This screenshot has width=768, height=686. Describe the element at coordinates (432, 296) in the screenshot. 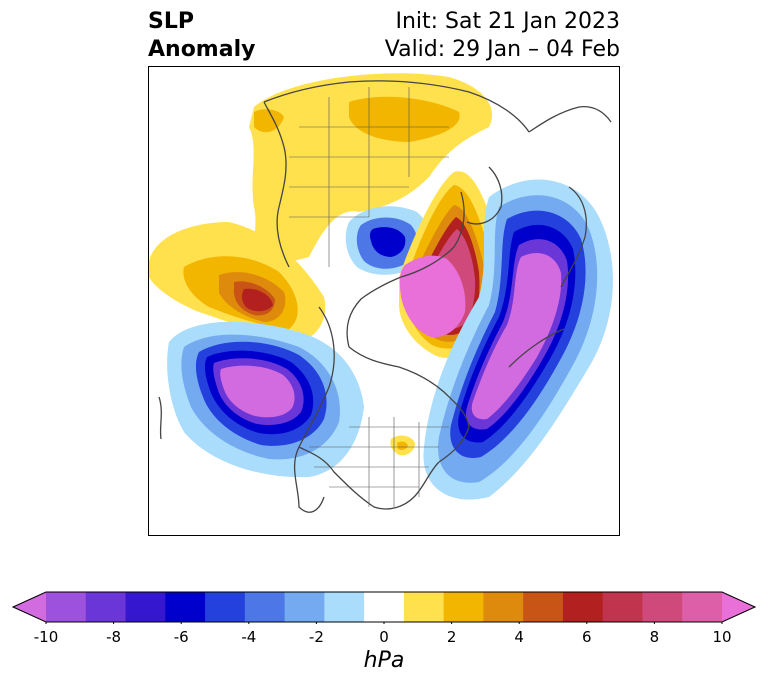

I see `anomaly-greenland-positive-core` at that location.